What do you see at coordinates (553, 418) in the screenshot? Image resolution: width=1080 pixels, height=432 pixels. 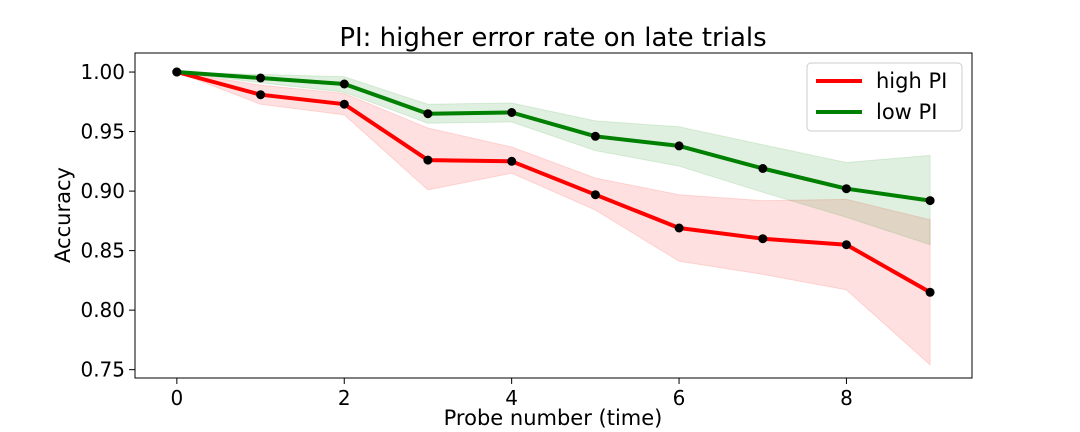 I see `x-axis-label: Probe number (time)` at bounding box center [553, 418].